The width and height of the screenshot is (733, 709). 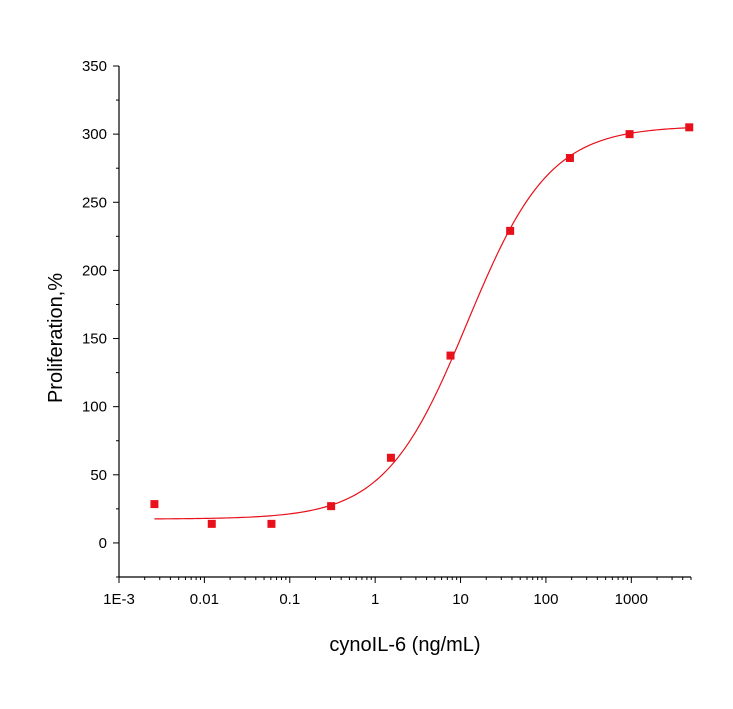 What do you see at coordinates (94, 270) in the screenshot?
I see `y-tick-label: 200` at bounding box center [94, 270].